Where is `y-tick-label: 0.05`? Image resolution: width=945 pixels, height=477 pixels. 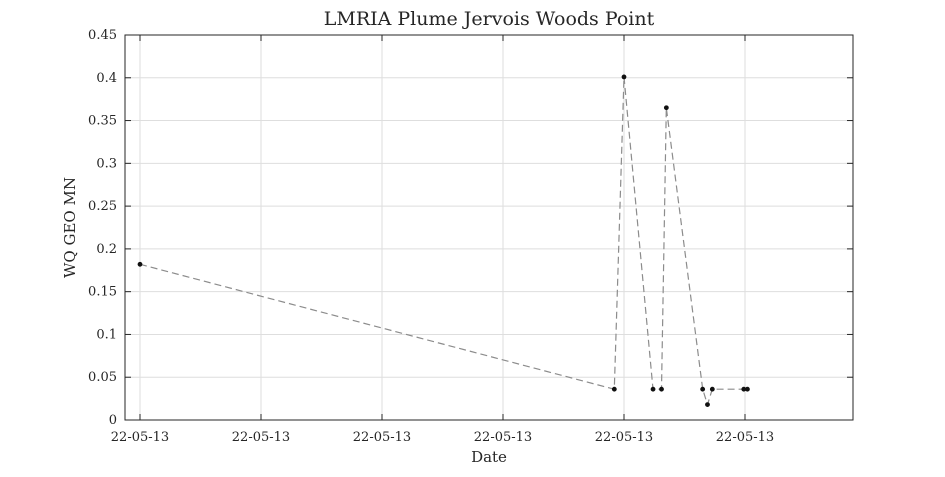 y-tick-label: 0.05 is located at coordinates (102, 377).